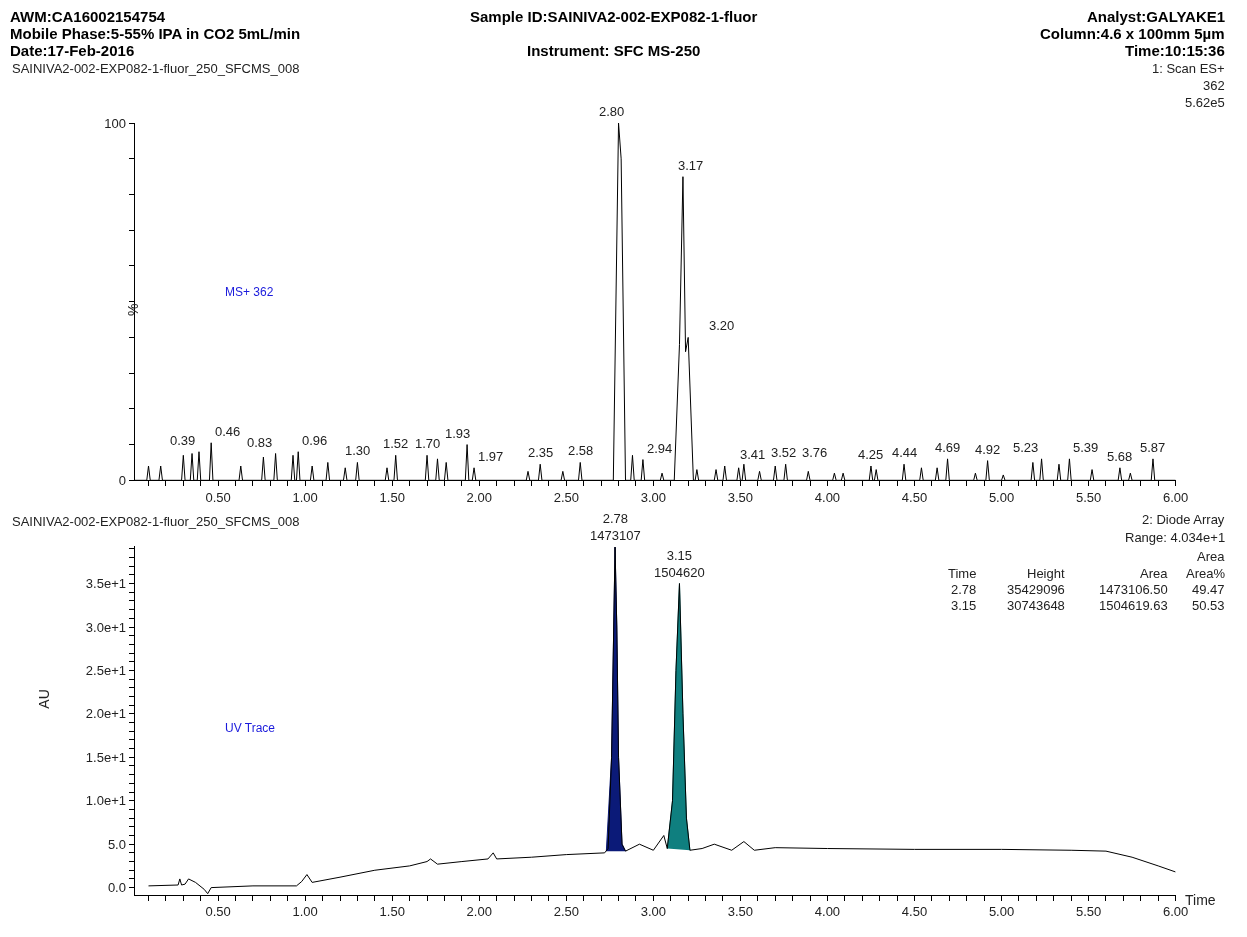  What do you see at coordinates (615, 527) in the screenshot?
I see `annotation: 2.78 1473107` at bounding box center [615, 527].